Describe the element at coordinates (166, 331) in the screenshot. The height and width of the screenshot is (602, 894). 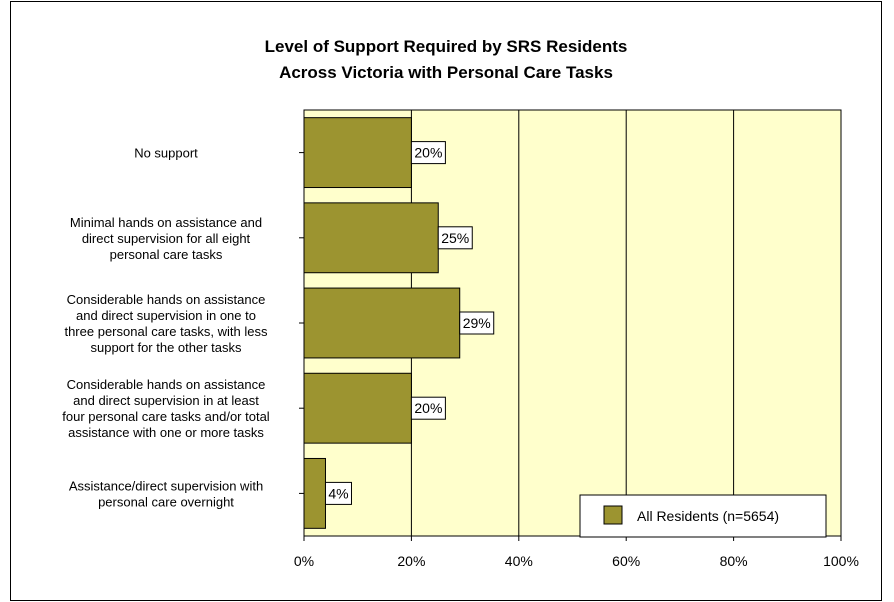
I see `category-label: three personal care tasks, with less` at that location.